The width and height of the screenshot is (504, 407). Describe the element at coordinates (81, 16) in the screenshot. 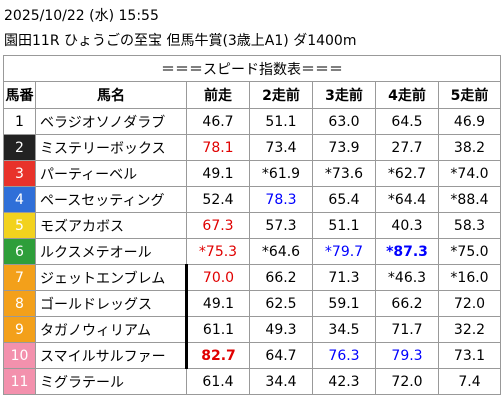

I see `date-line: 2025/10/22 (水) 15:55` at that location.